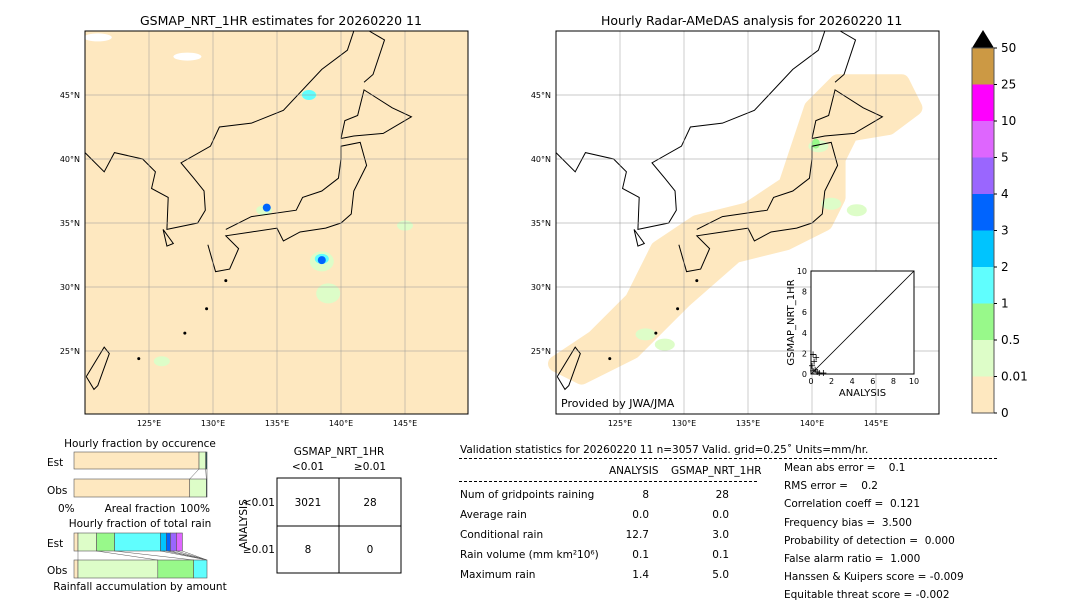  What do you see at coordinates (804, 312) in the screenshot?
I see `scatter-y-tick: 6` at bounding box center [804, 312].